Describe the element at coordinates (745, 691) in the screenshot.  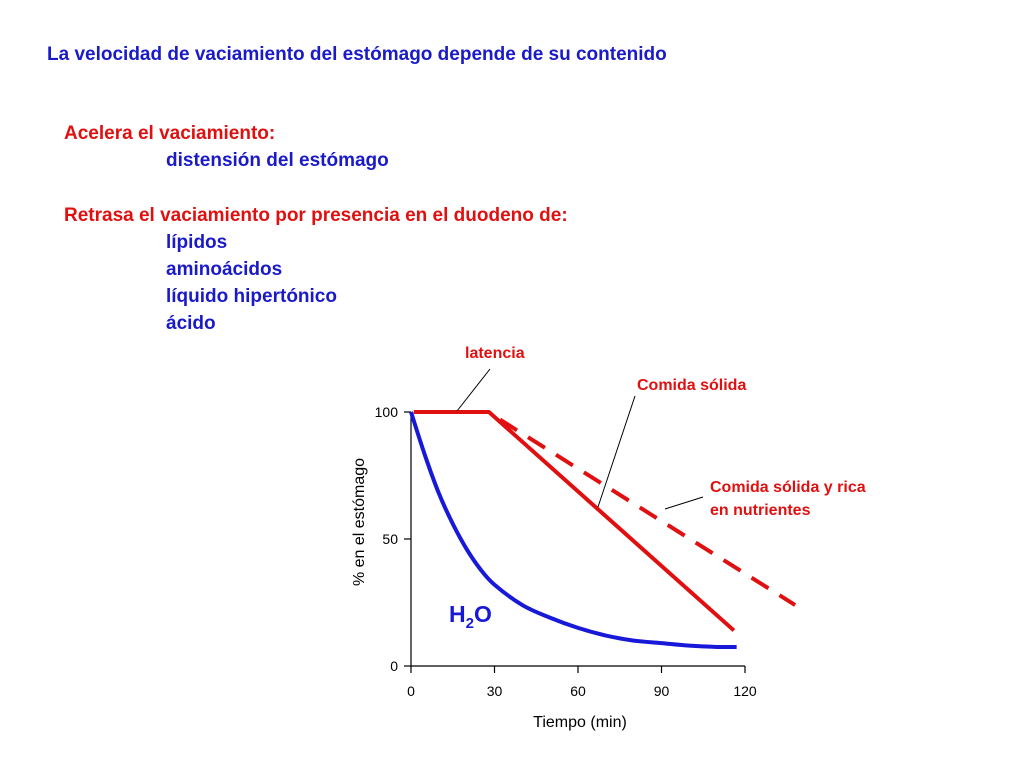
I see `x-tick-label: 120` at that location.